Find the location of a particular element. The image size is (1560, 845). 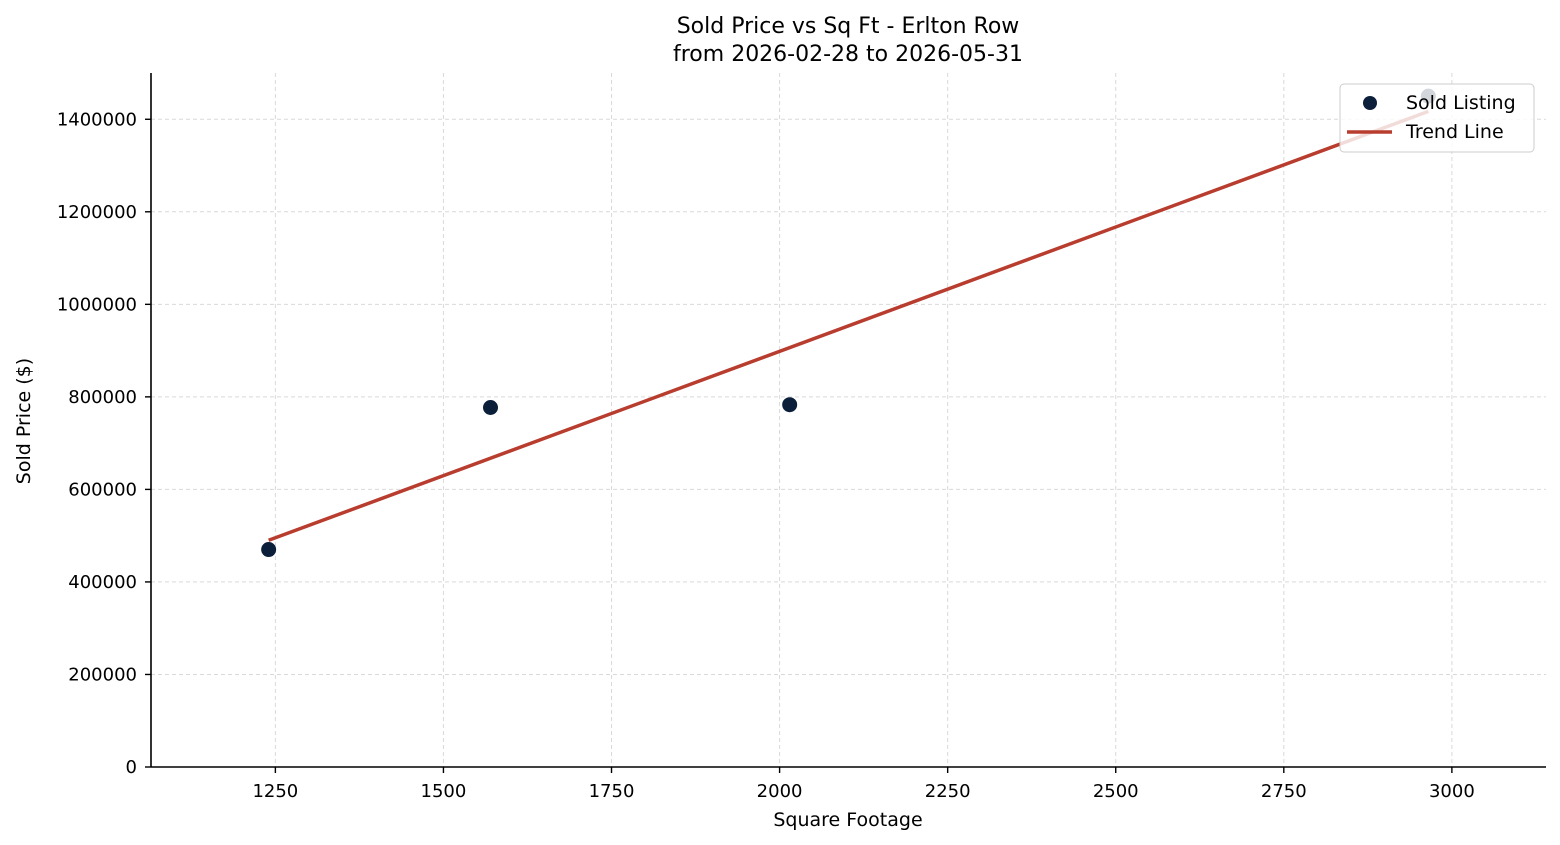

x-tick-label: 1250 is located at coordinates (275, 791).